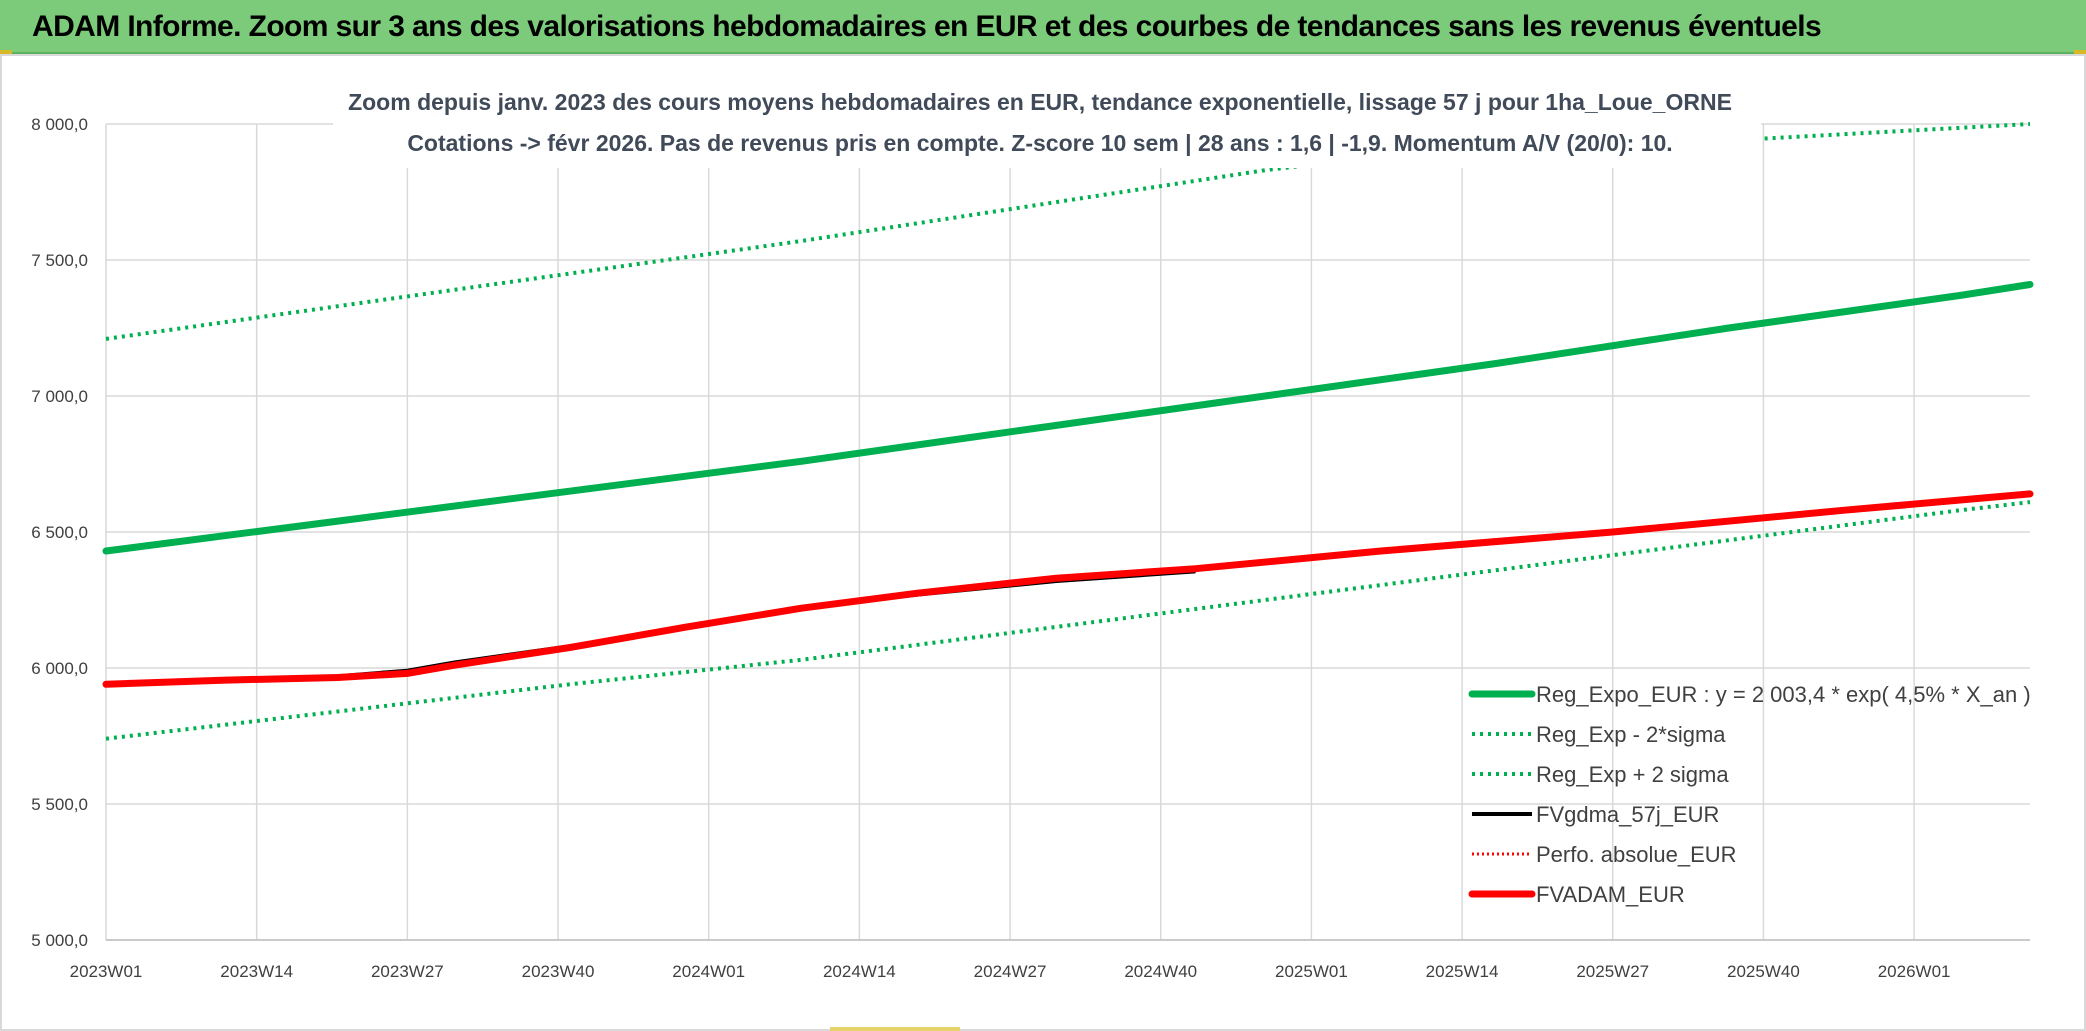 This screenshot has height=1031, width=2086. What do you see at coordinates (1627, 814) in the screenshot?
I see `legend-label-3: FVgdma_57j_EUR` at bounding box center [1627, 814].